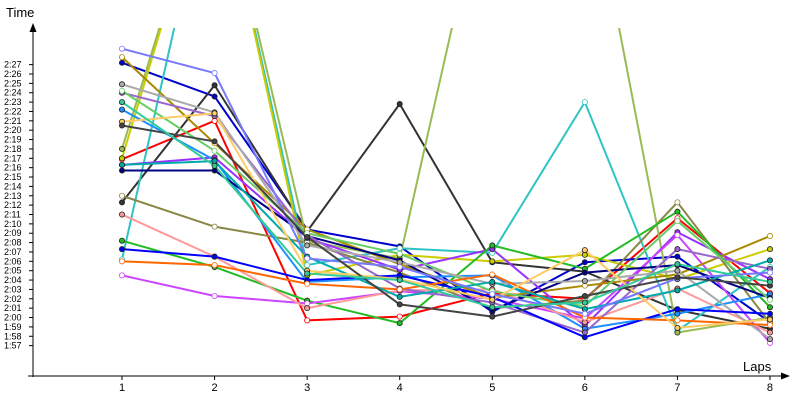 The image size is (800, 400). I want to click on y-tick-label: 2:11, so click(12, 214).